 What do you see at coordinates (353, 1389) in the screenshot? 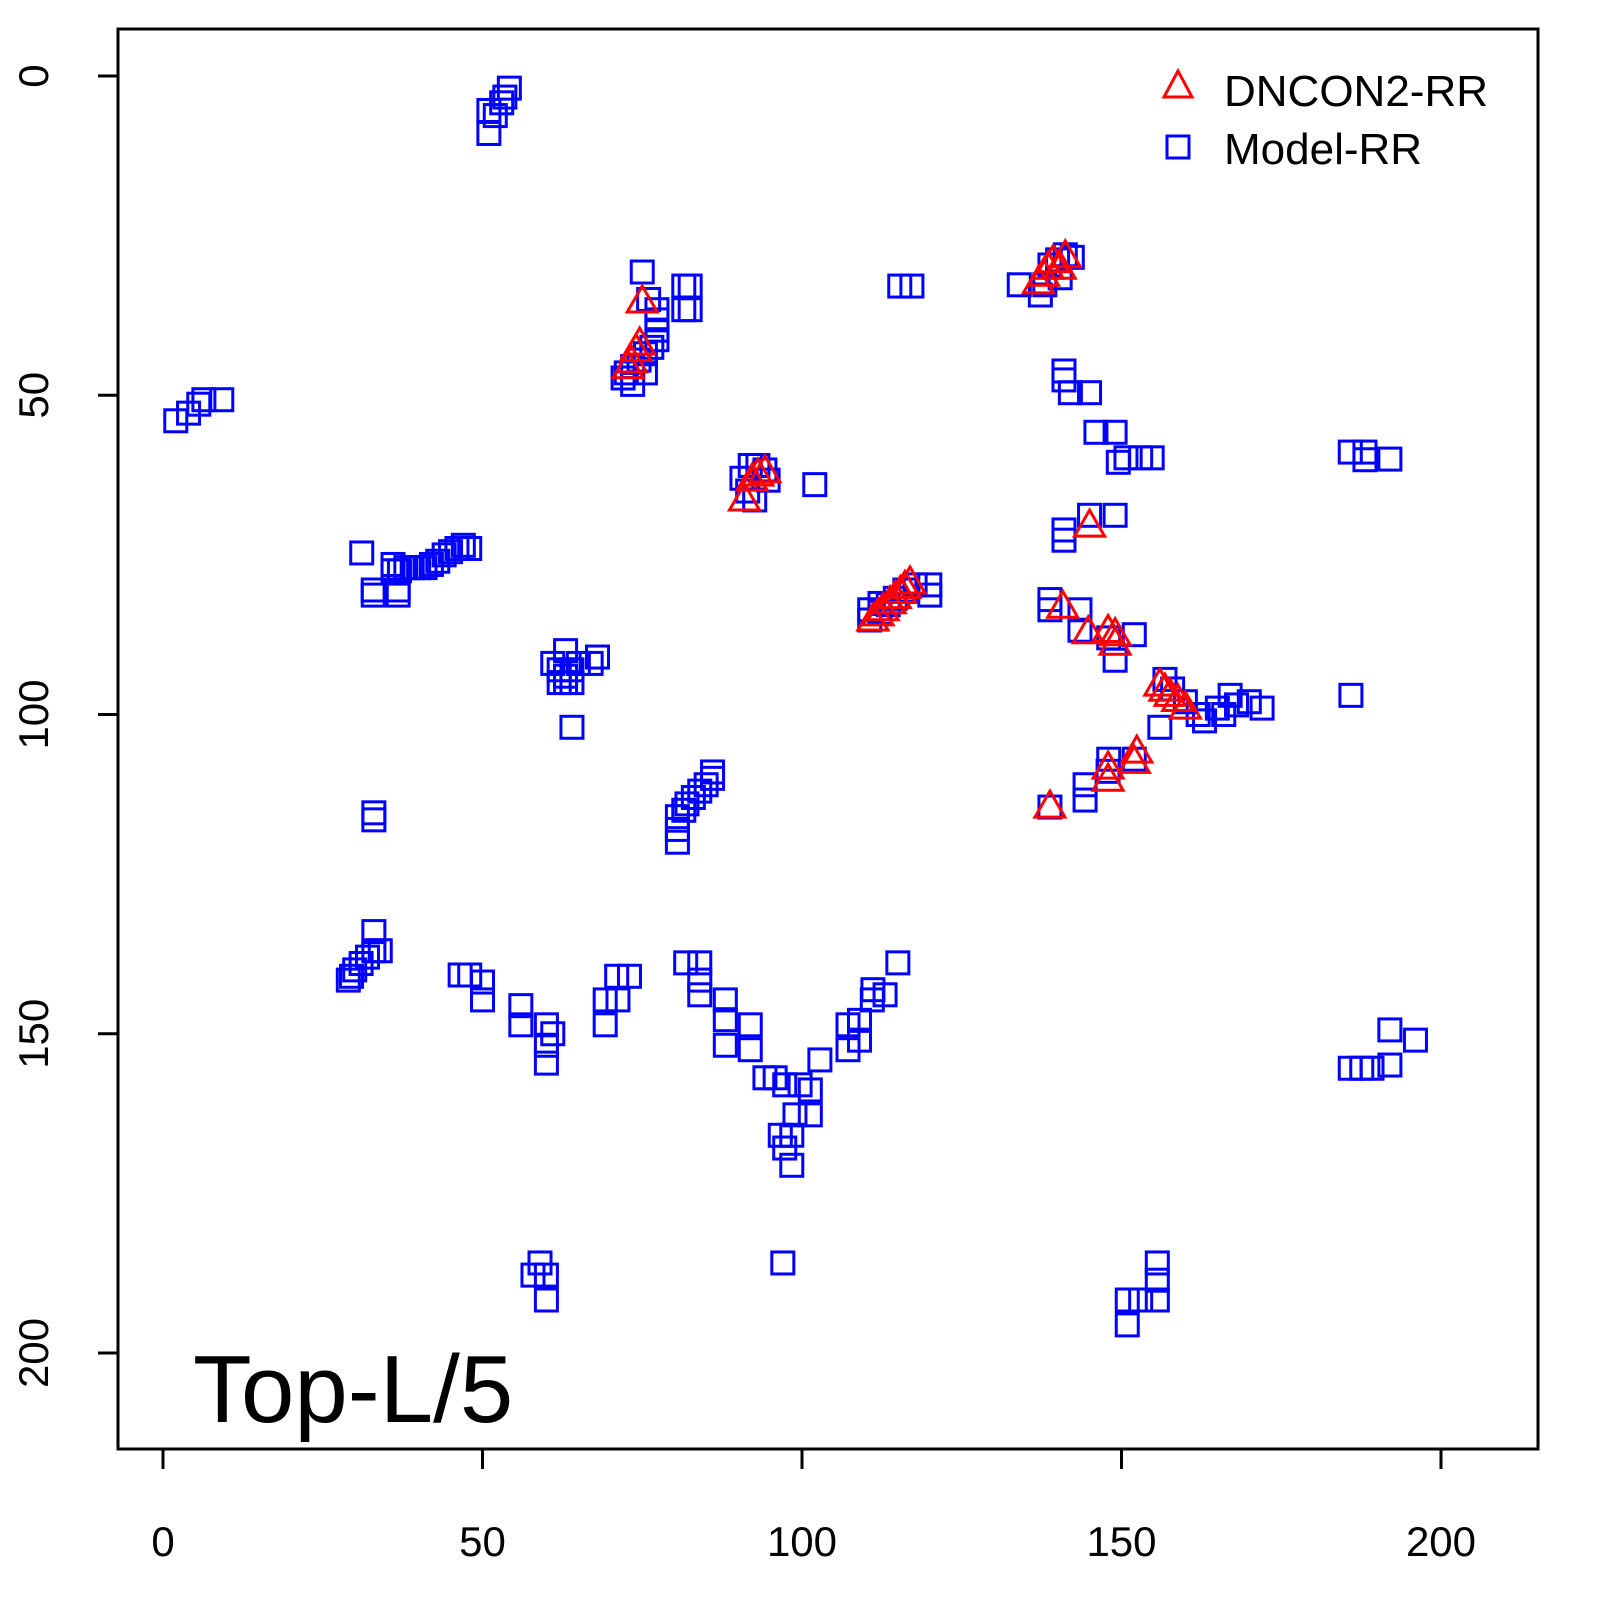
I see `annotation-top-l5: Top-L/5` at bounding box center [353, 1389].